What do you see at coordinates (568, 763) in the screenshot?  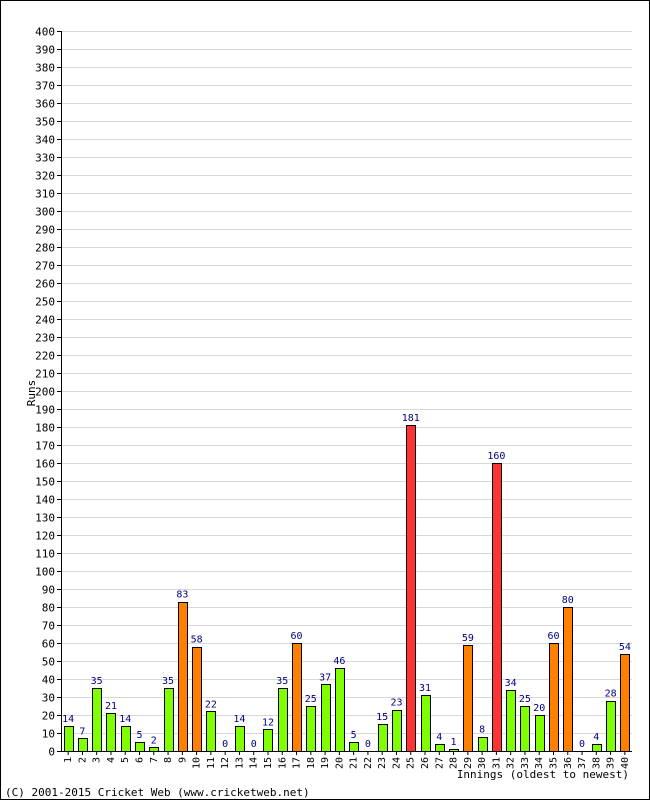 I see `x-tick-label: 36` at bounding box center [568, 763].